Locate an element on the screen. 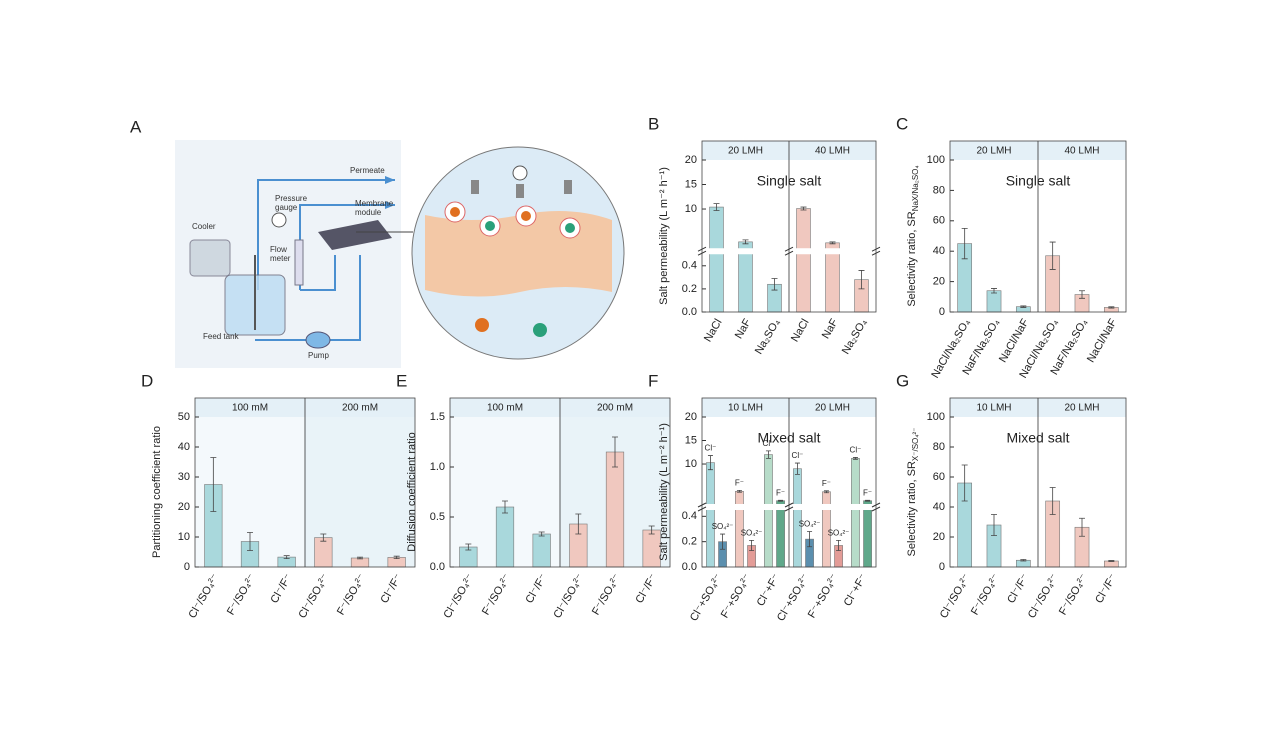 The image size is (1266, 739). flow-meter is located at coordinates (299, 262).